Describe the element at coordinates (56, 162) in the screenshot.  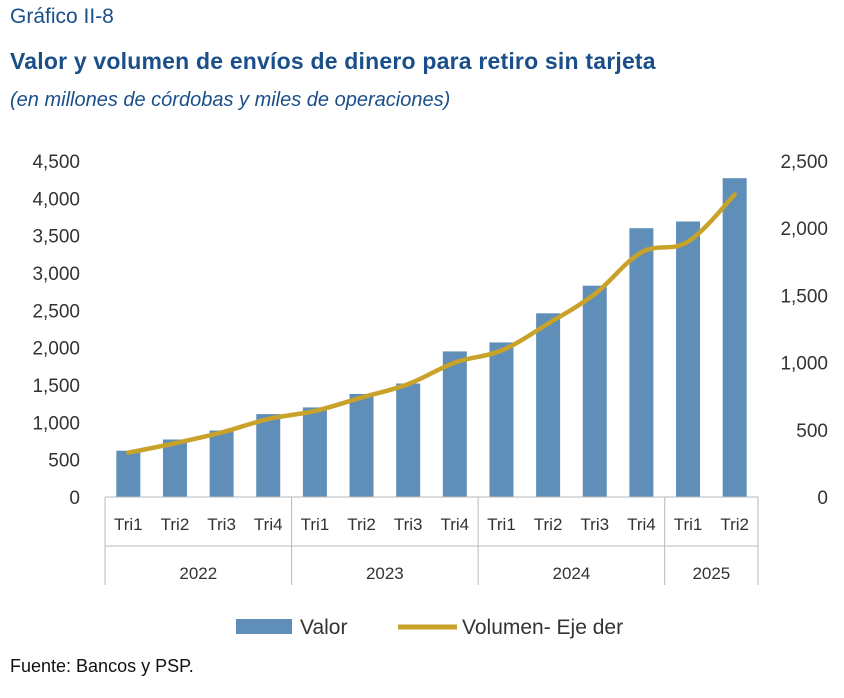
I see `y-tick-label: 4,500` at that location.